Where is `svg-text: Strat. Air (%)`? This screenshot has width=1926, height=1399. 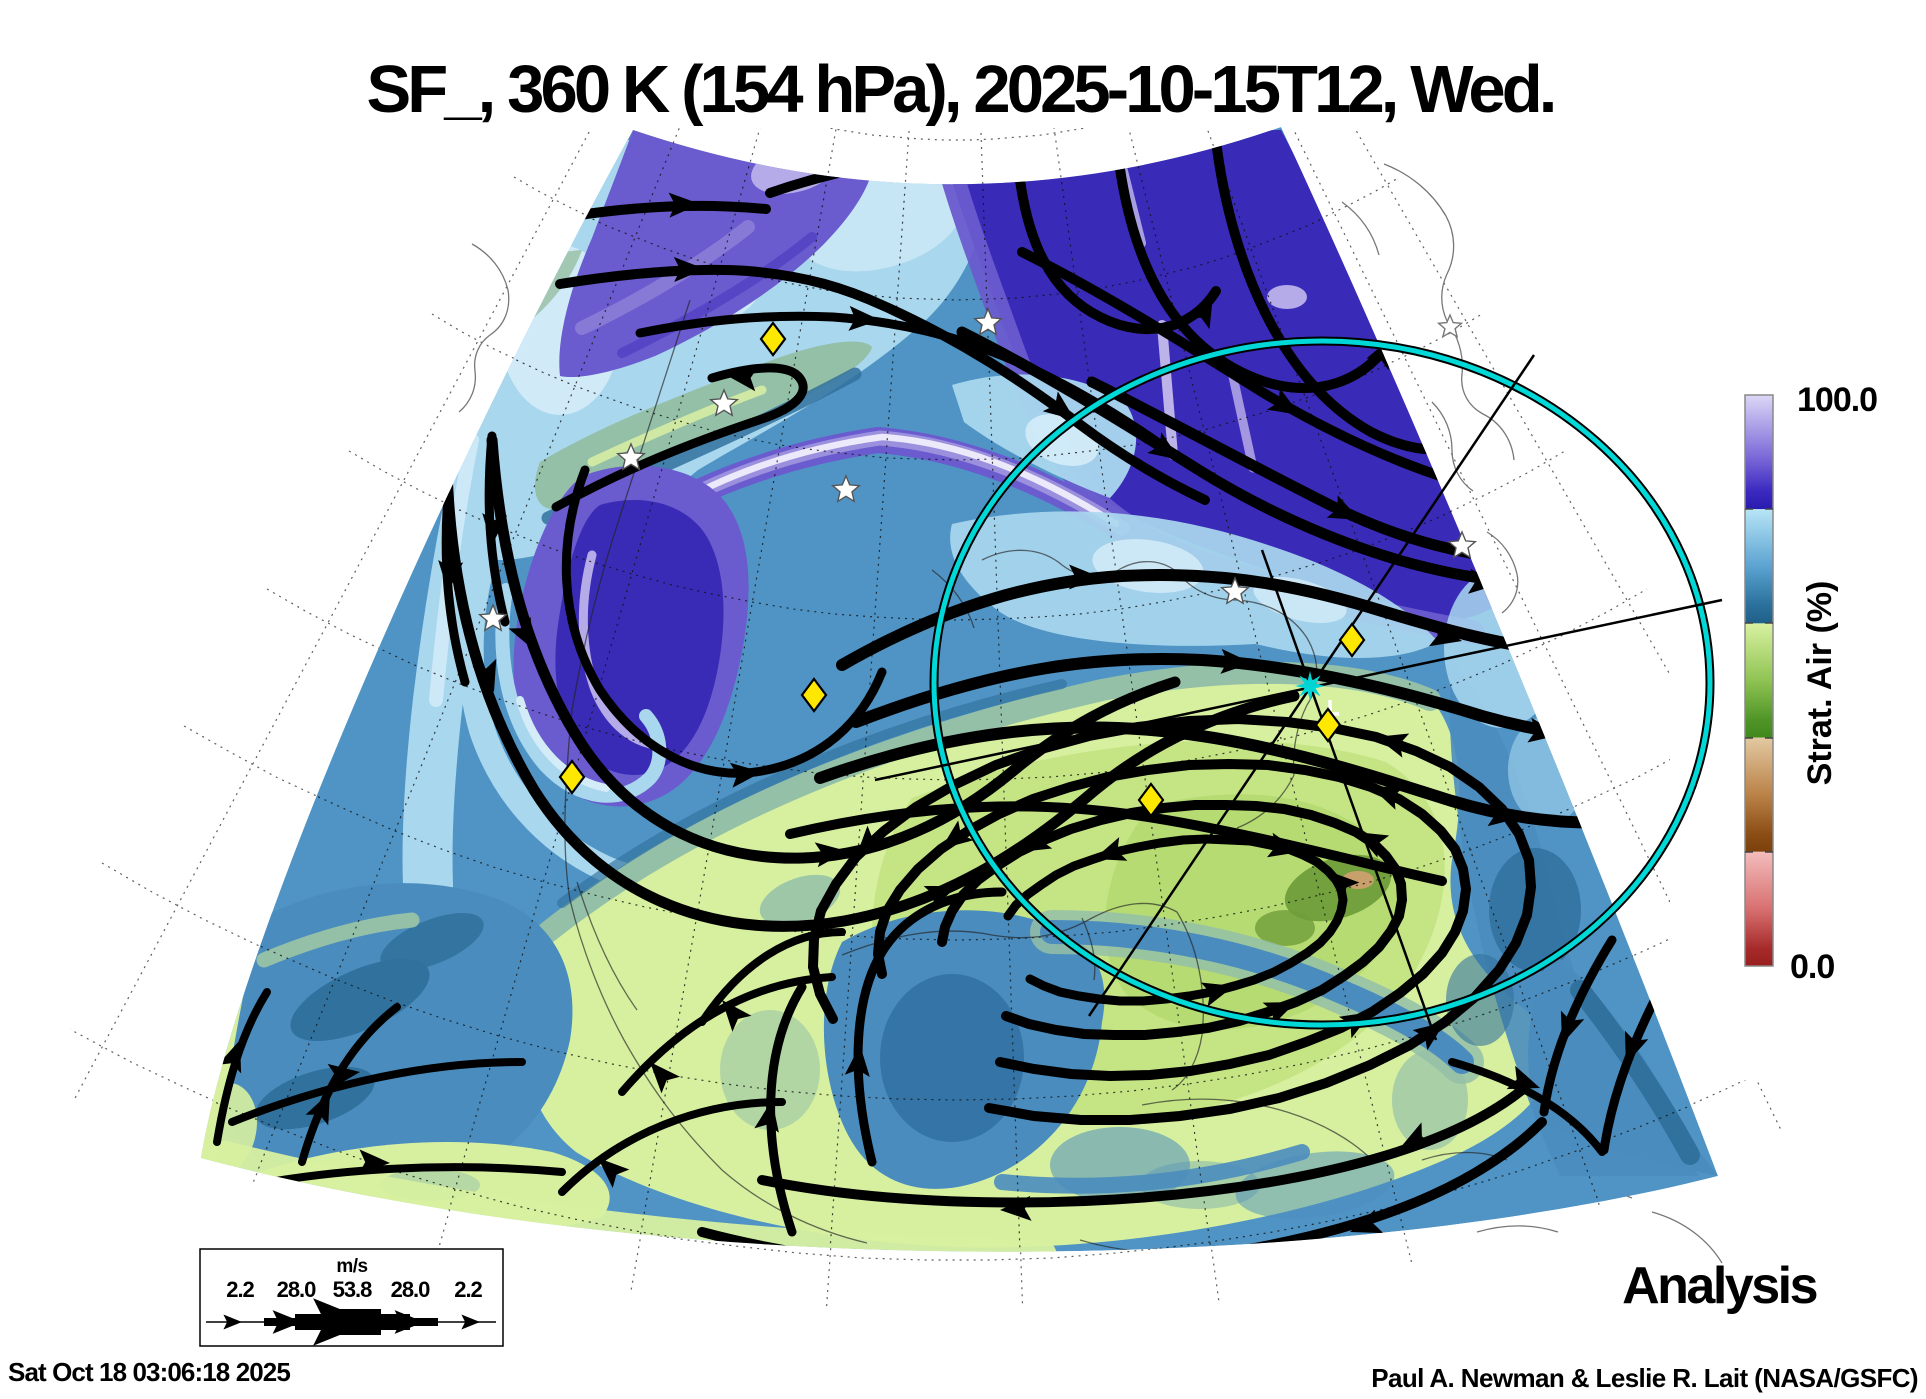
svg-text: Strat. Air (%) is located at coordinates (1820, 683).